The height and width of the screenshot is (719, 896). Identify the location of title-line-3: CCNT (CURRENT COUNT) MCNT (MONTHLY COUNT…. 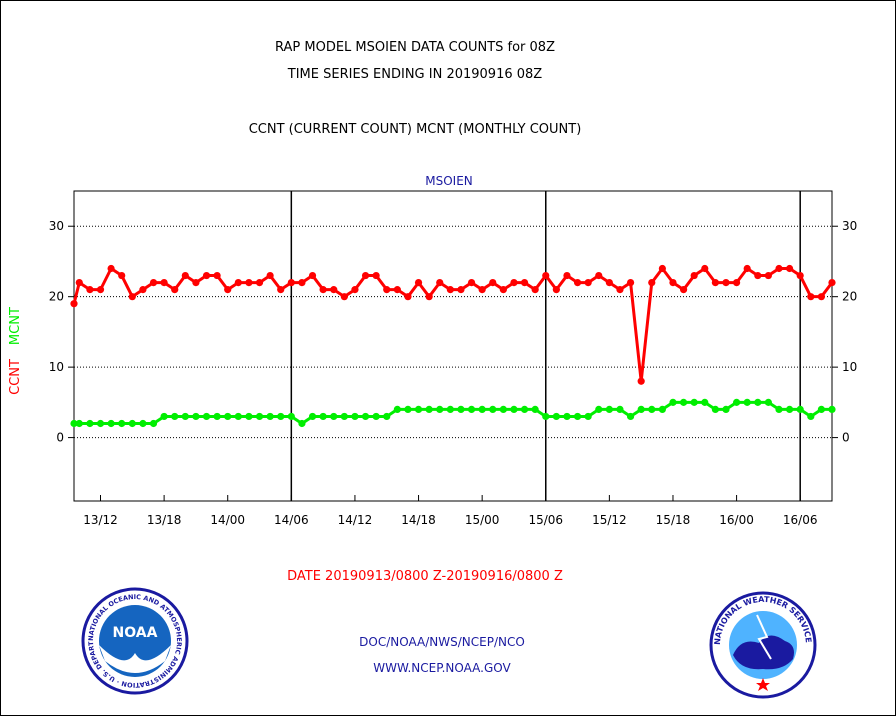
(415, 129).